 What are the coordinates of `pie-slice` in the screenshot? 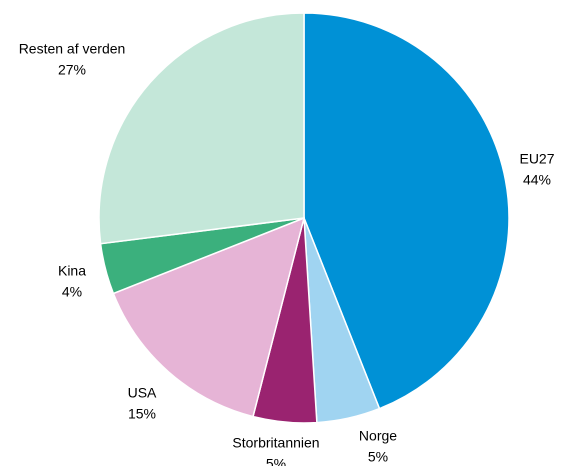 It's located at (209, 317).